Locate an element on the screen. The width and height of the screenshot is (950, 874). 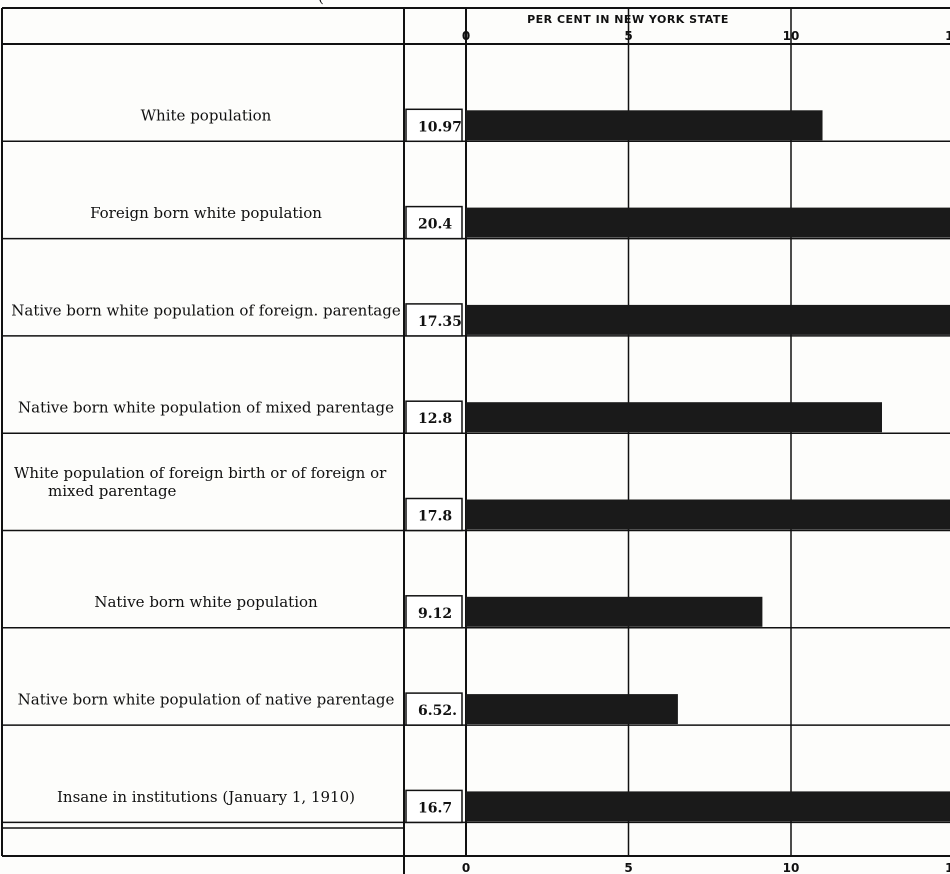
data-label: 9.12 is located at coordinates (435, 614).